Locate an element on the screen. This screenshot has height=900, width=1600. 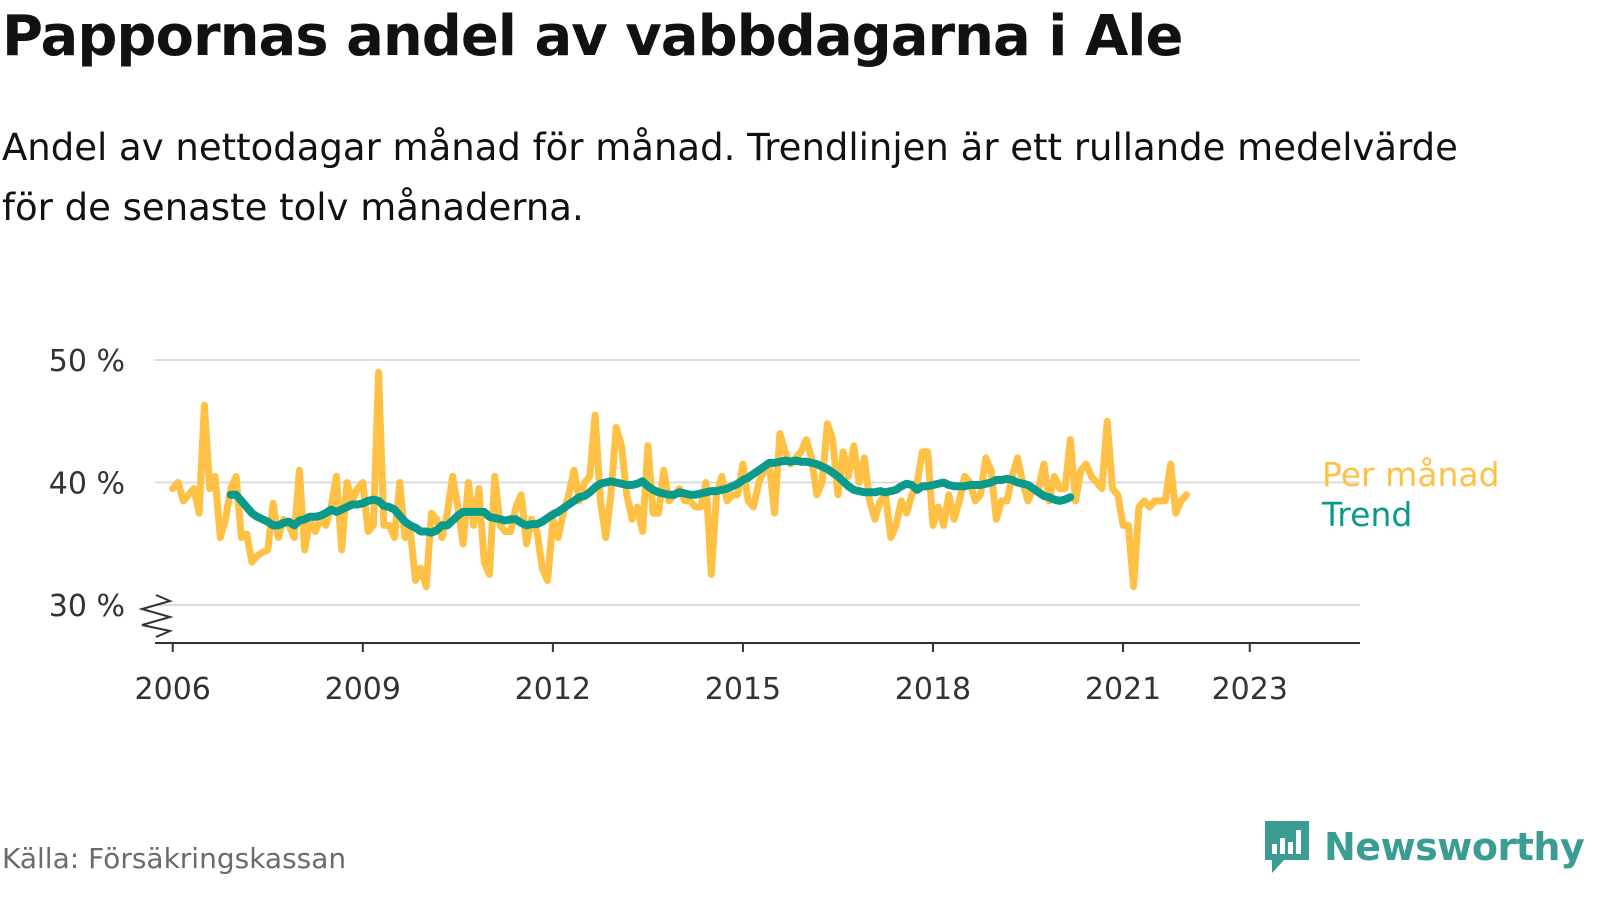
y-tick-label: 40 % is located at coordinates (87, 484).